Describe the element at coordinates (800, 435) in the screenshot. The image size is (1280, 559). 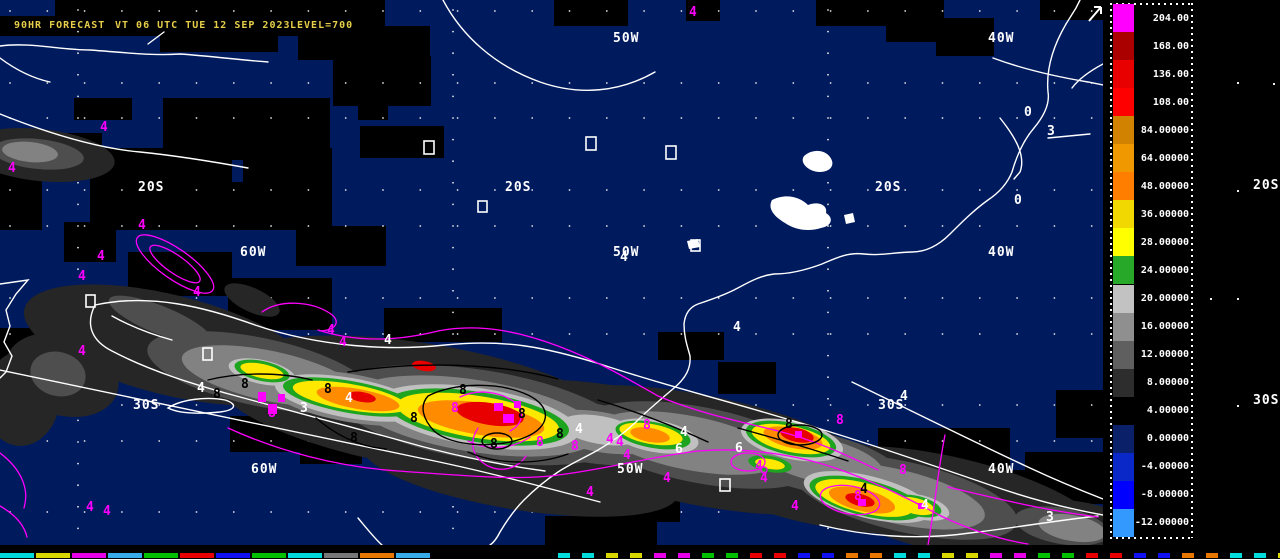
I see `black-contours` at that location.